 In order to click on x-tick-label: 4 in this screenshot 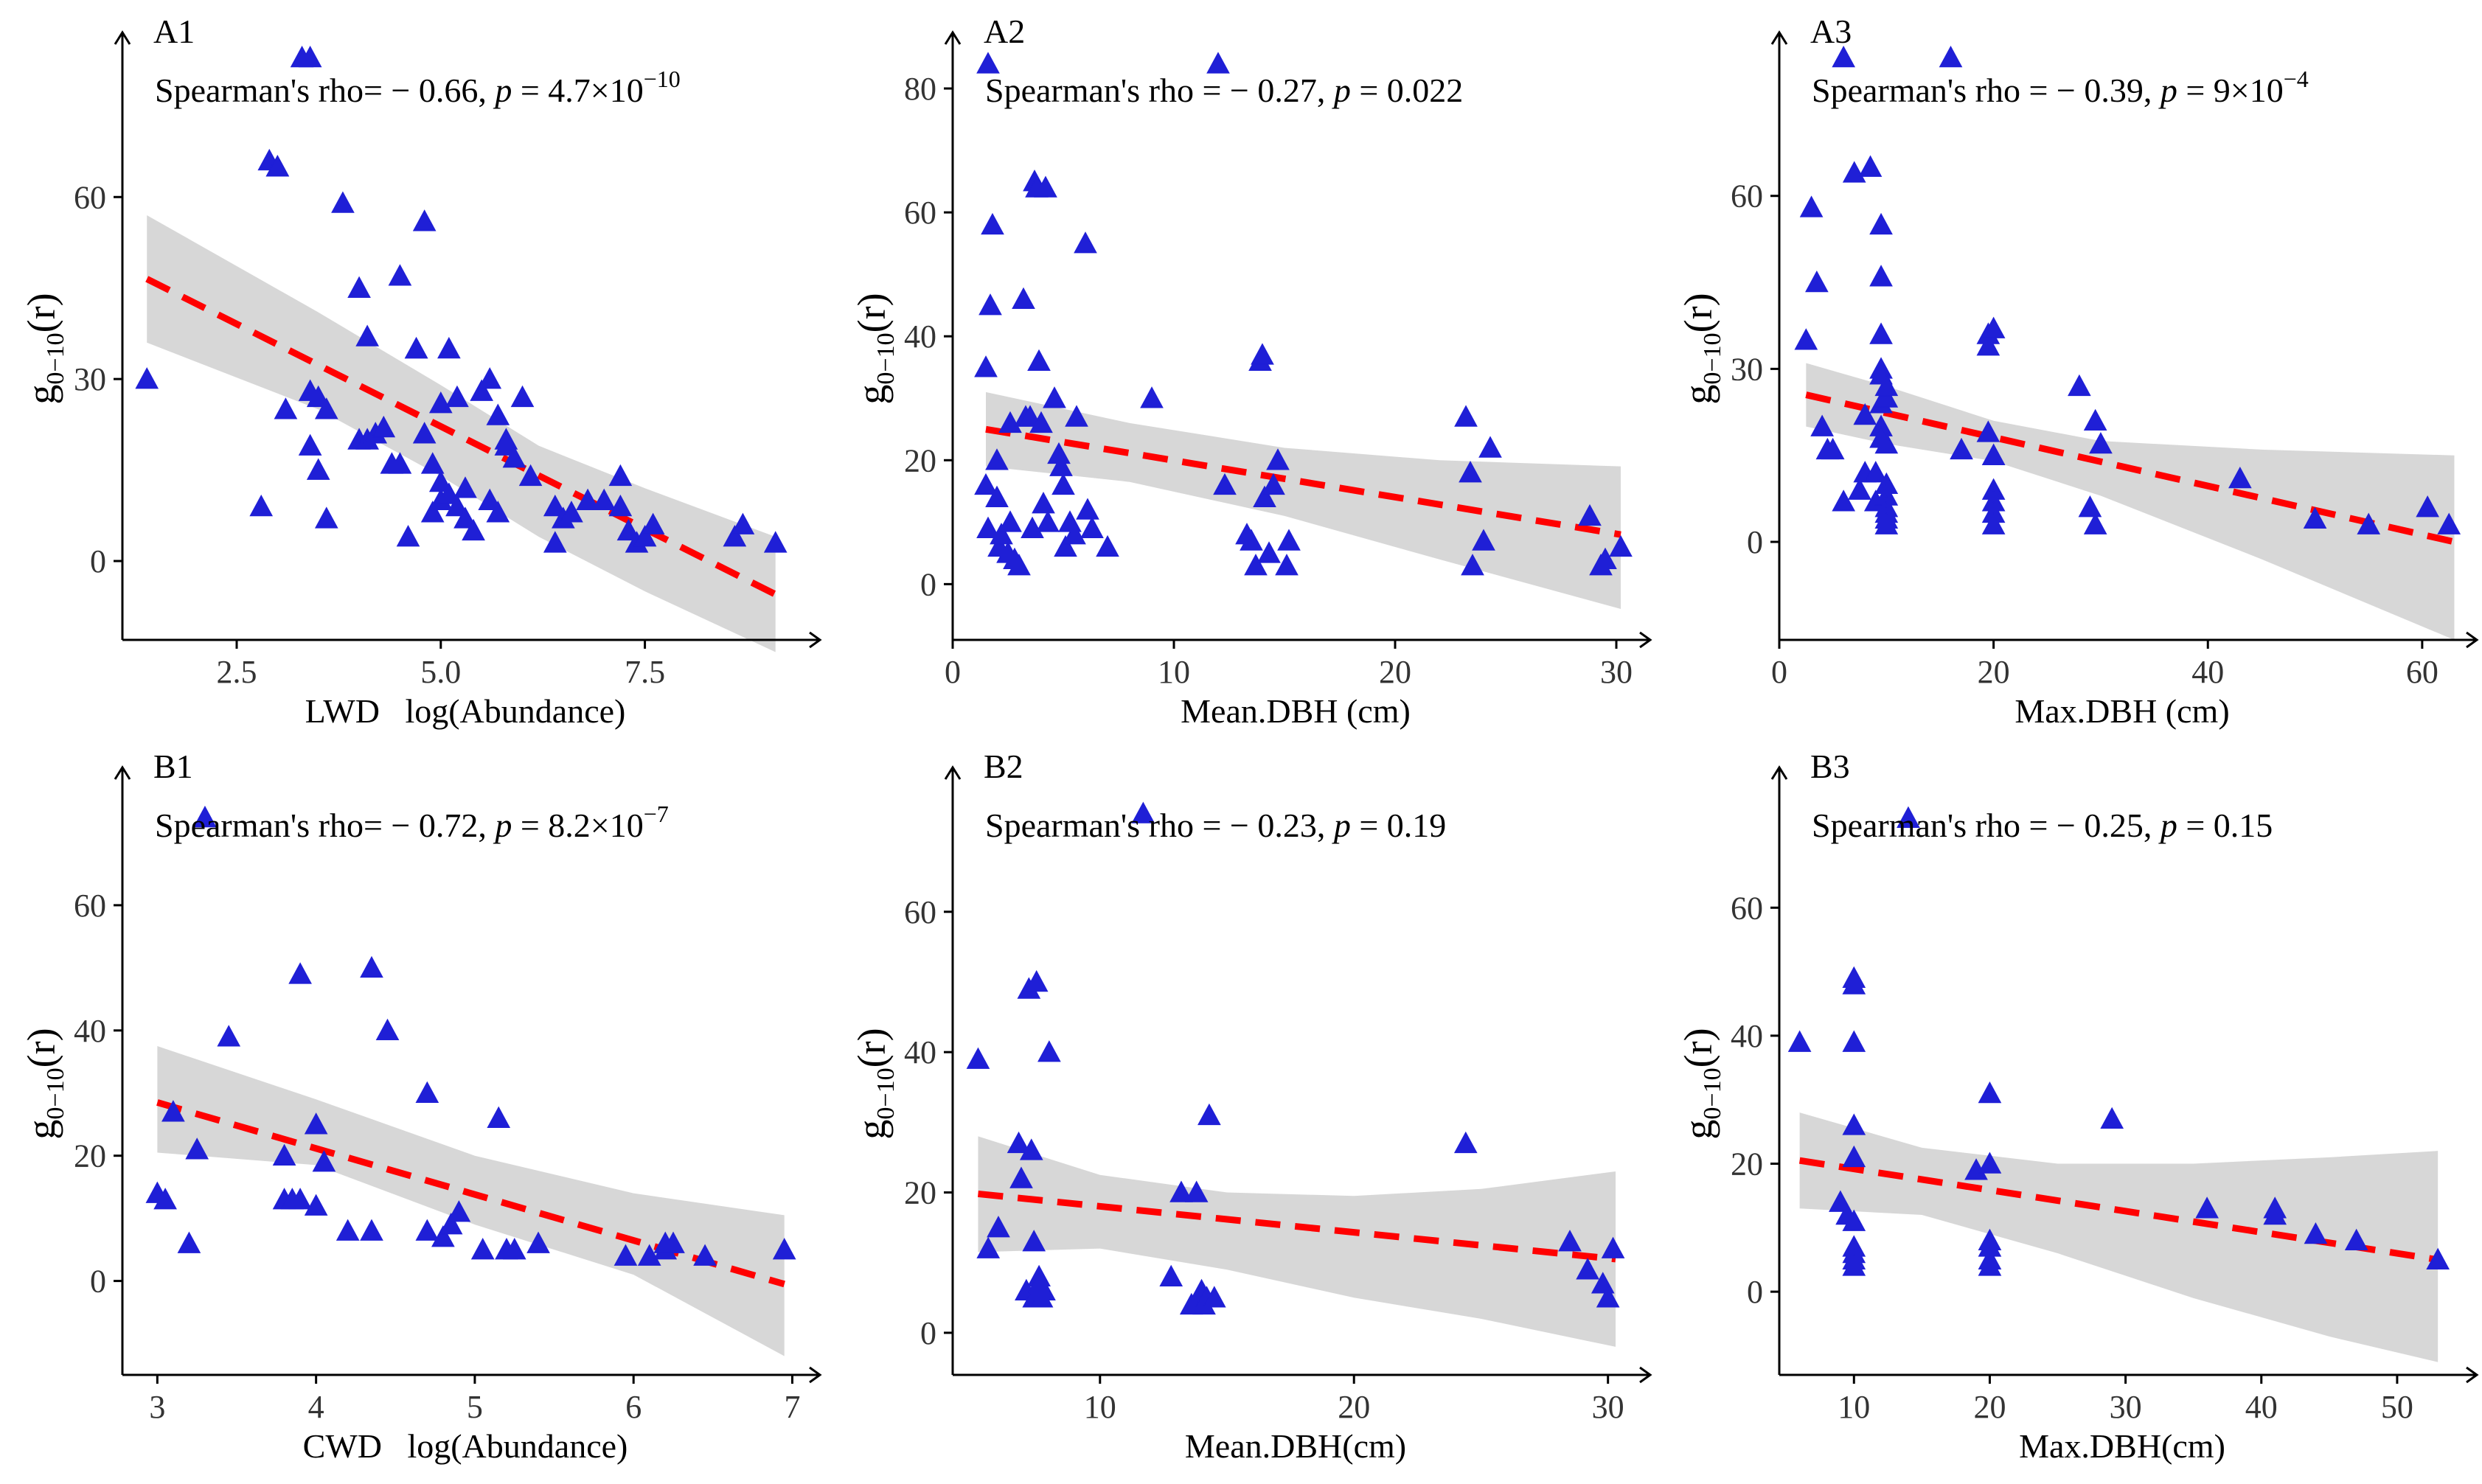, I will do `click(316, 1407)`.